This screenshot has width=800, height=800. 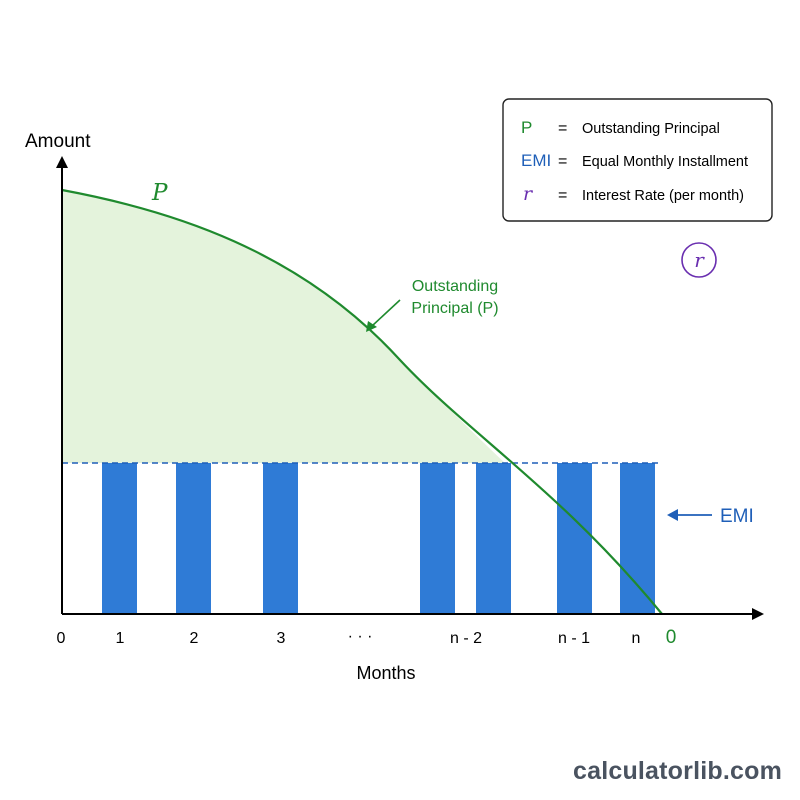 What do you see at coordinates (536, 160) in the screenshot?
I see `legend-symbol-emi: EMI` at bounding box center [536, 160].